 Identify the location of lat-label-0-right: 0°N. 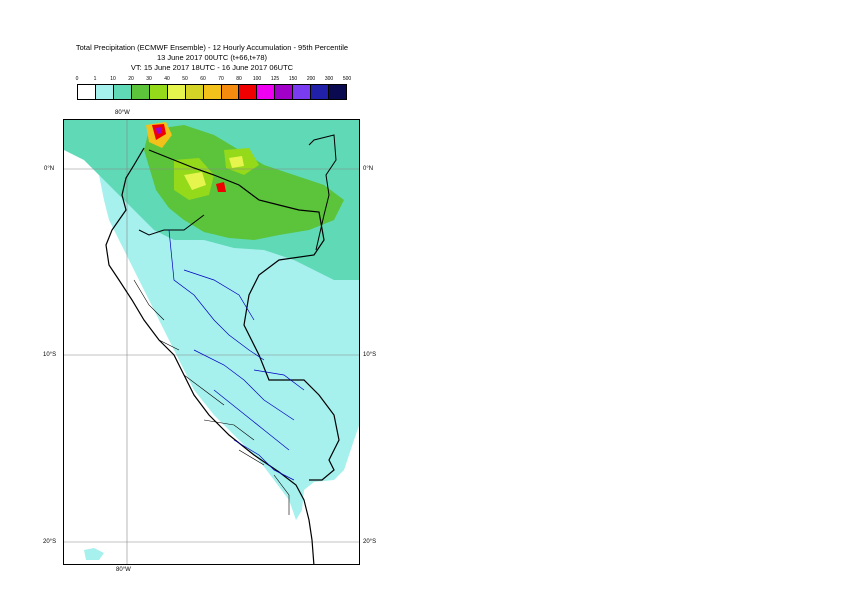
(368, 169).